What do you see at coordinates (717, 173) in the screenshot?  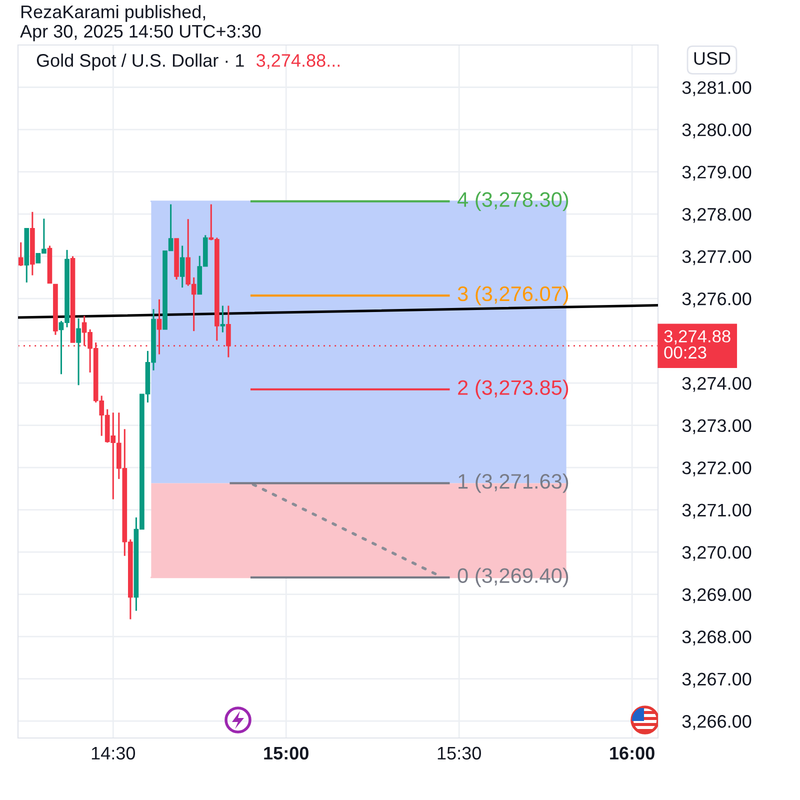 I see `y-tick-label: 3,279.00` at bounding box center [717, 173].